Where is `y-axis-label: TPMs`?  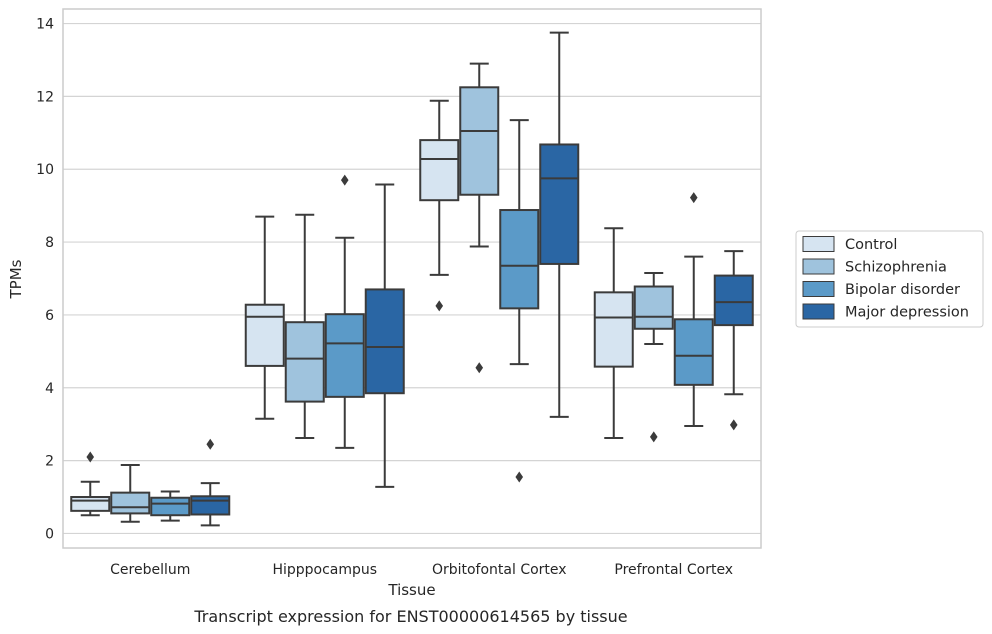 y-axis-label: TPMs is located at coordinates (16, 279).